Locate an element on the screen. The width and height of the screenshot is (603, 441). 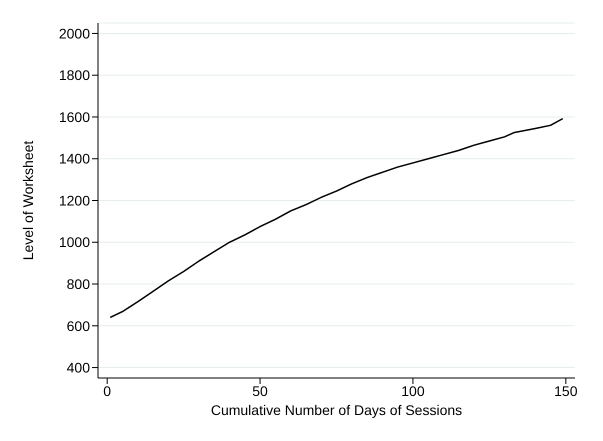
x-tick-label: 50 is located at coordinates (260, 390).